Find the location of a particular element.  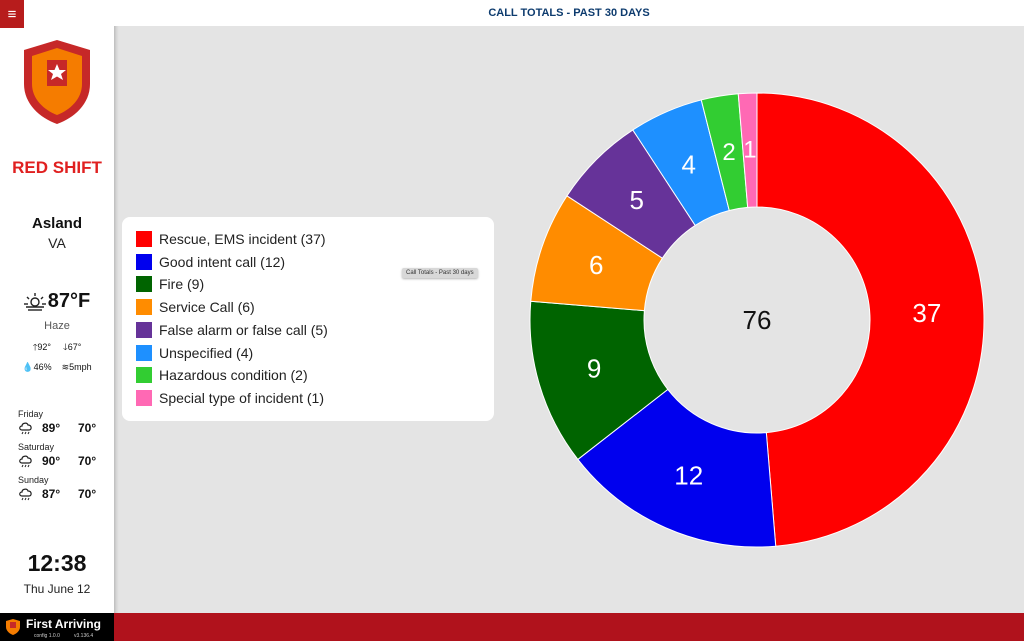

sun-haze-icon is located at coordinates (34, 301).